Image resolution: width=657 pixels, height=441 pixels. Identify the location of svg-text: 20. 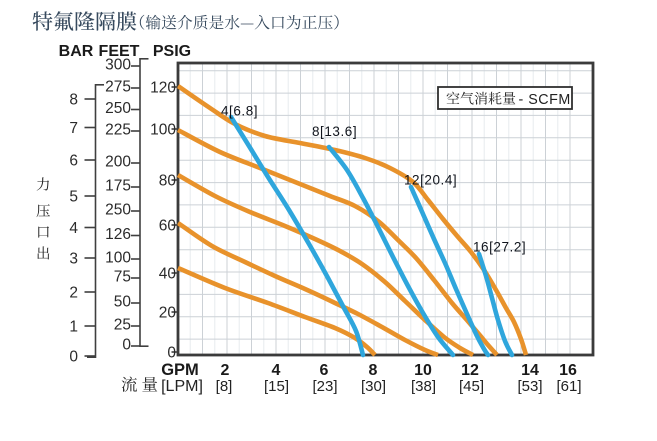
(168, 313).